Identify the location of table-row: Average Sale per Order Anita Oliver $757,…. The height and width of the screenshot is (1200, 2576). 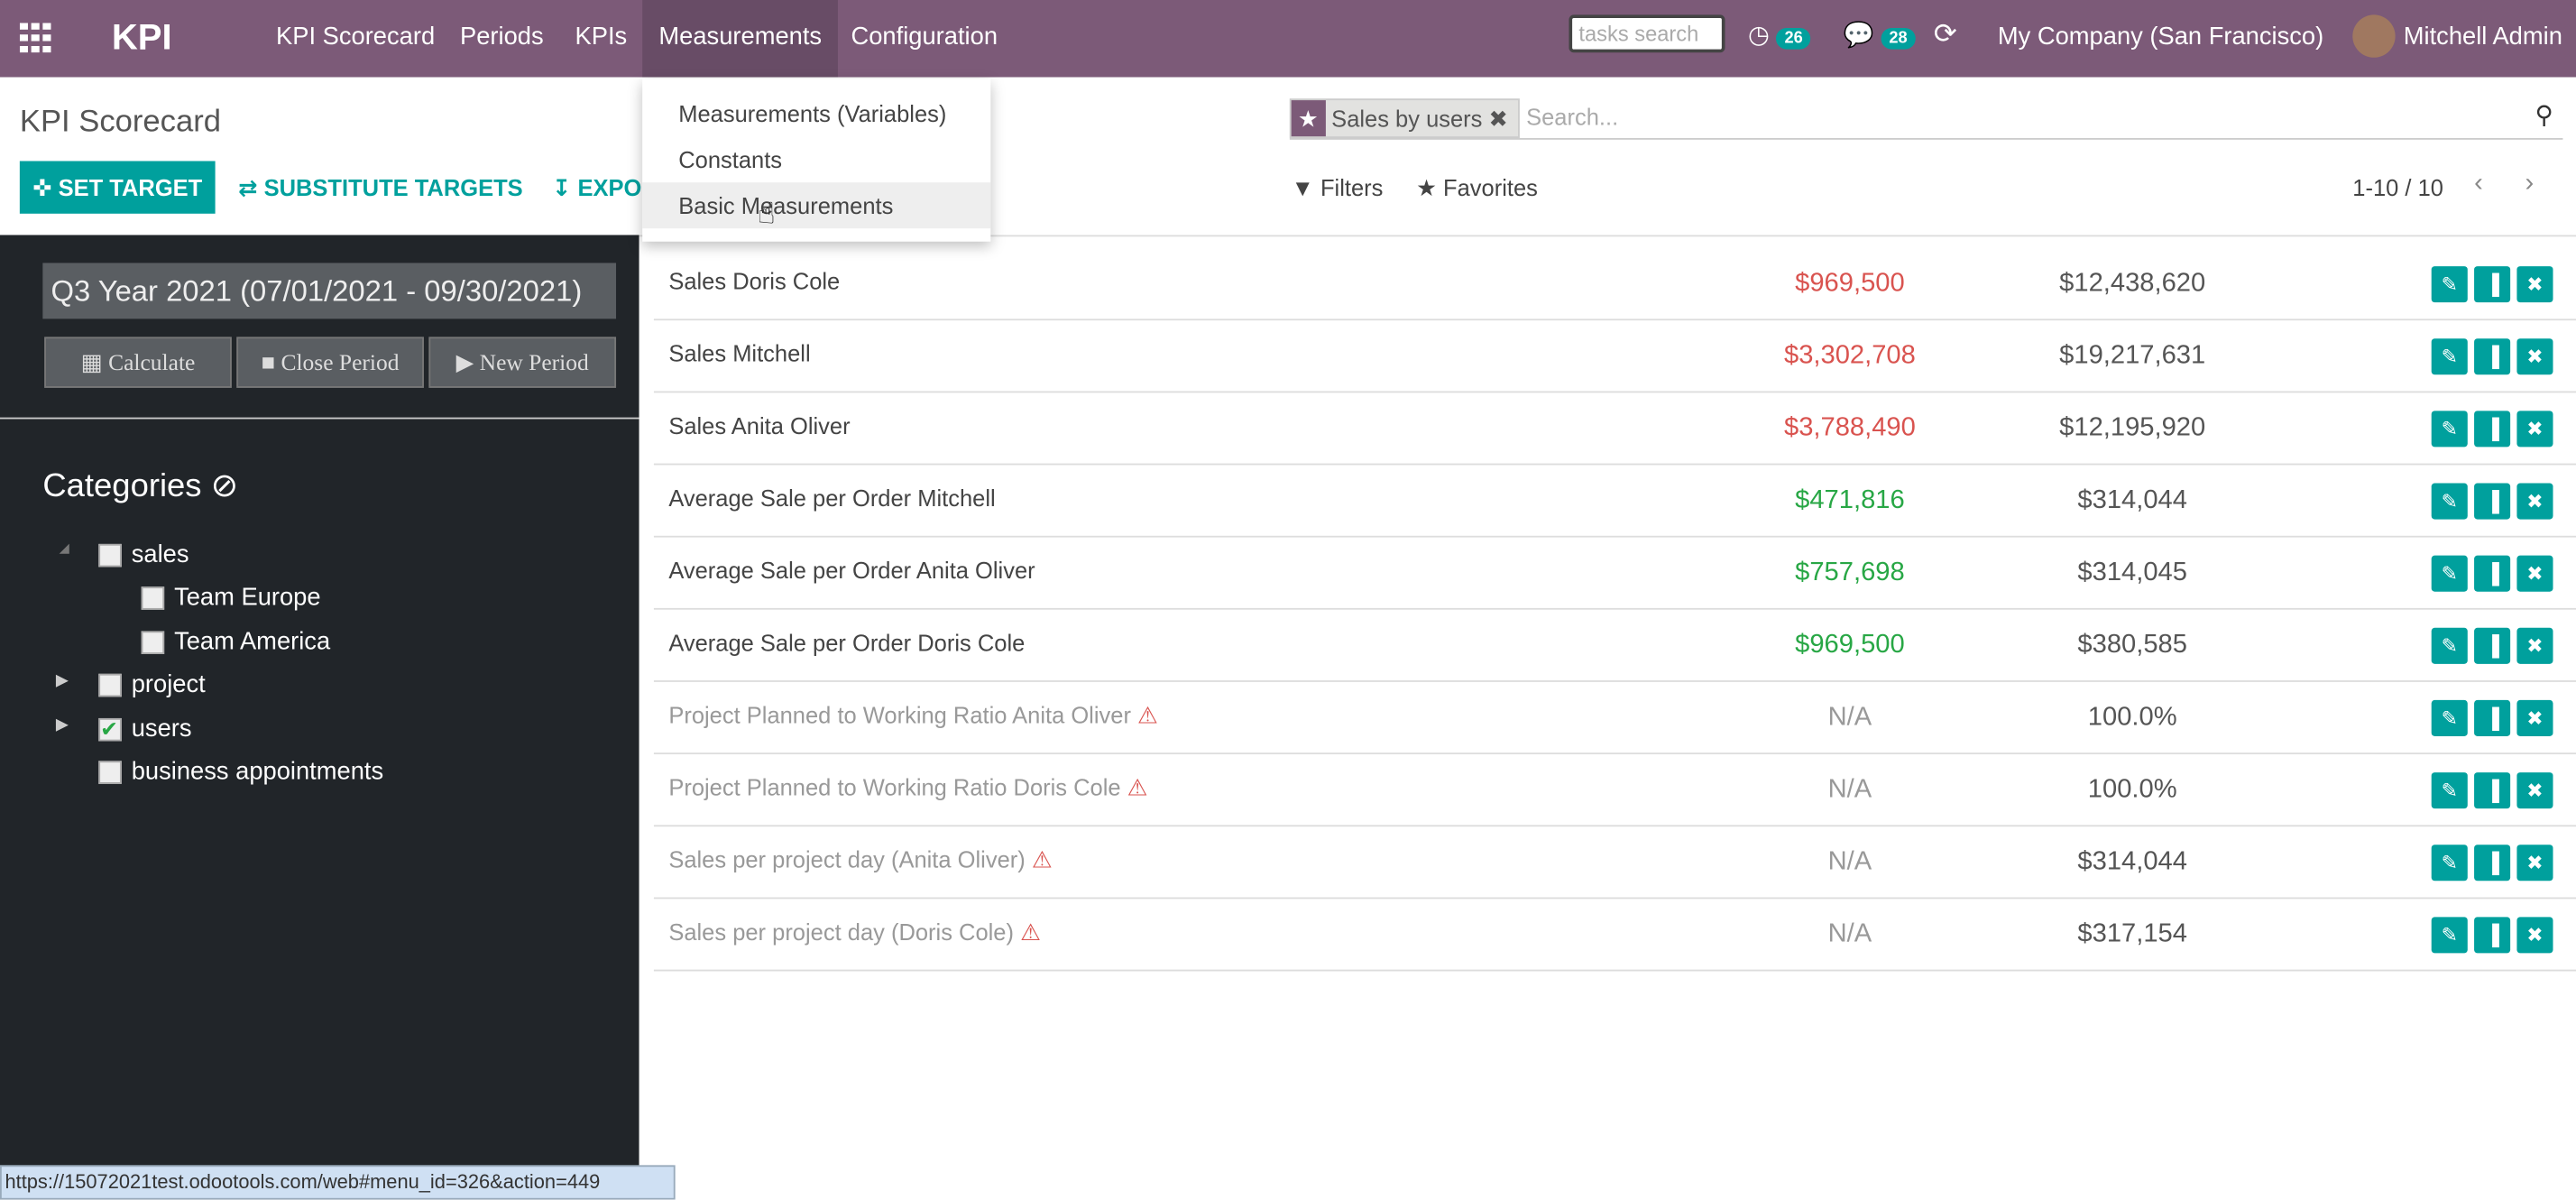
(1615, 574).